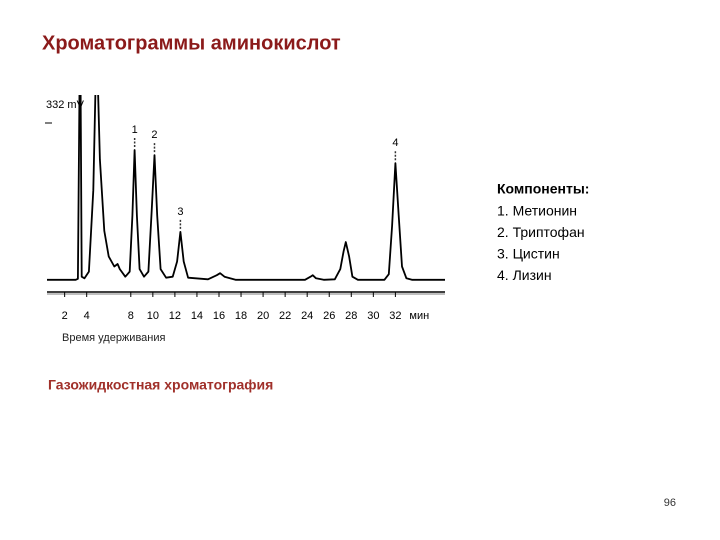 The width and height of the screenshot is (720, 540). What do you see at coordinates (351, 316) in the screenshot?
I see `x-tick-label: 28` at bounding box center [351, 316].